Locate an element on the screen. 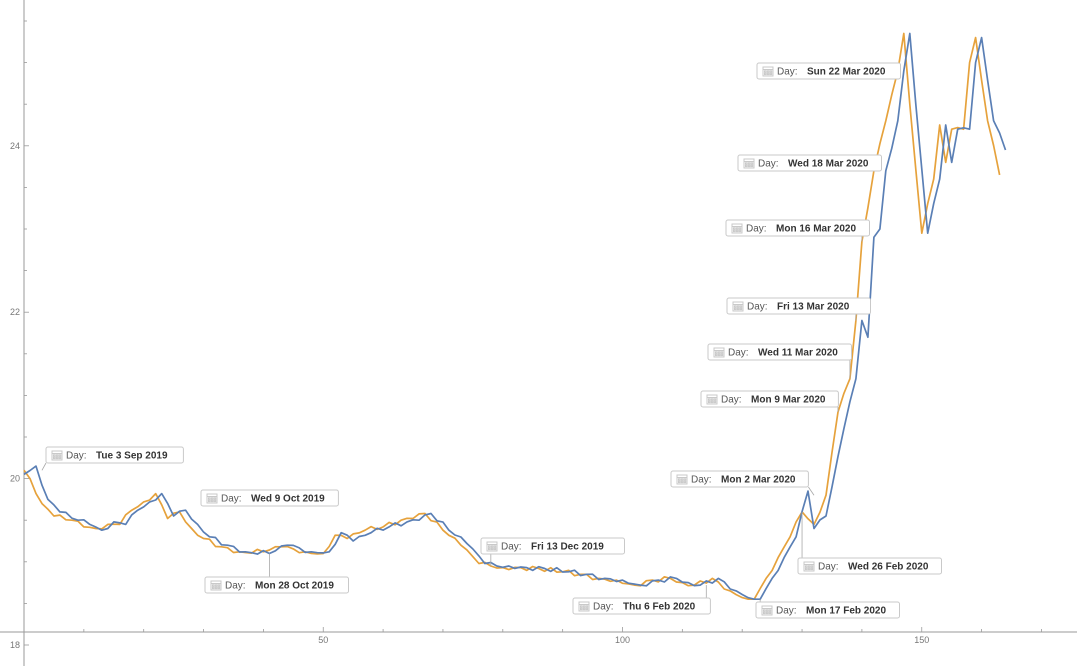 The image size is (1077, 666). date-callout: Day: Fri 13 Dec 2019 is located at coordinates (552, 551).